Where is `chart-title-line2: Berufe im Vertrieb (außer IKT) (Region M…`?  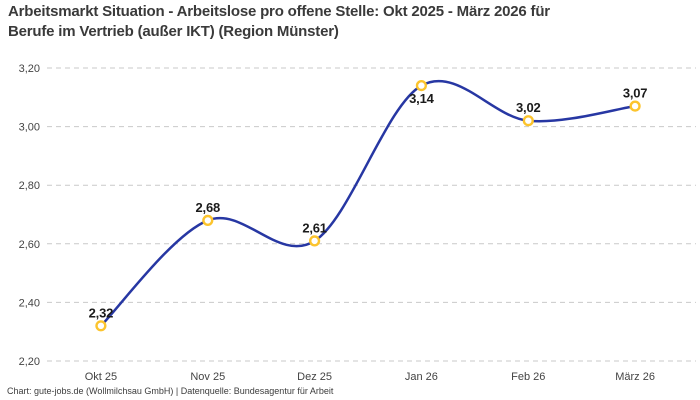 chart-title-line2: Berufe im Vertrieb (außer IKT) (Region M… is located at coordinates (173, 31).